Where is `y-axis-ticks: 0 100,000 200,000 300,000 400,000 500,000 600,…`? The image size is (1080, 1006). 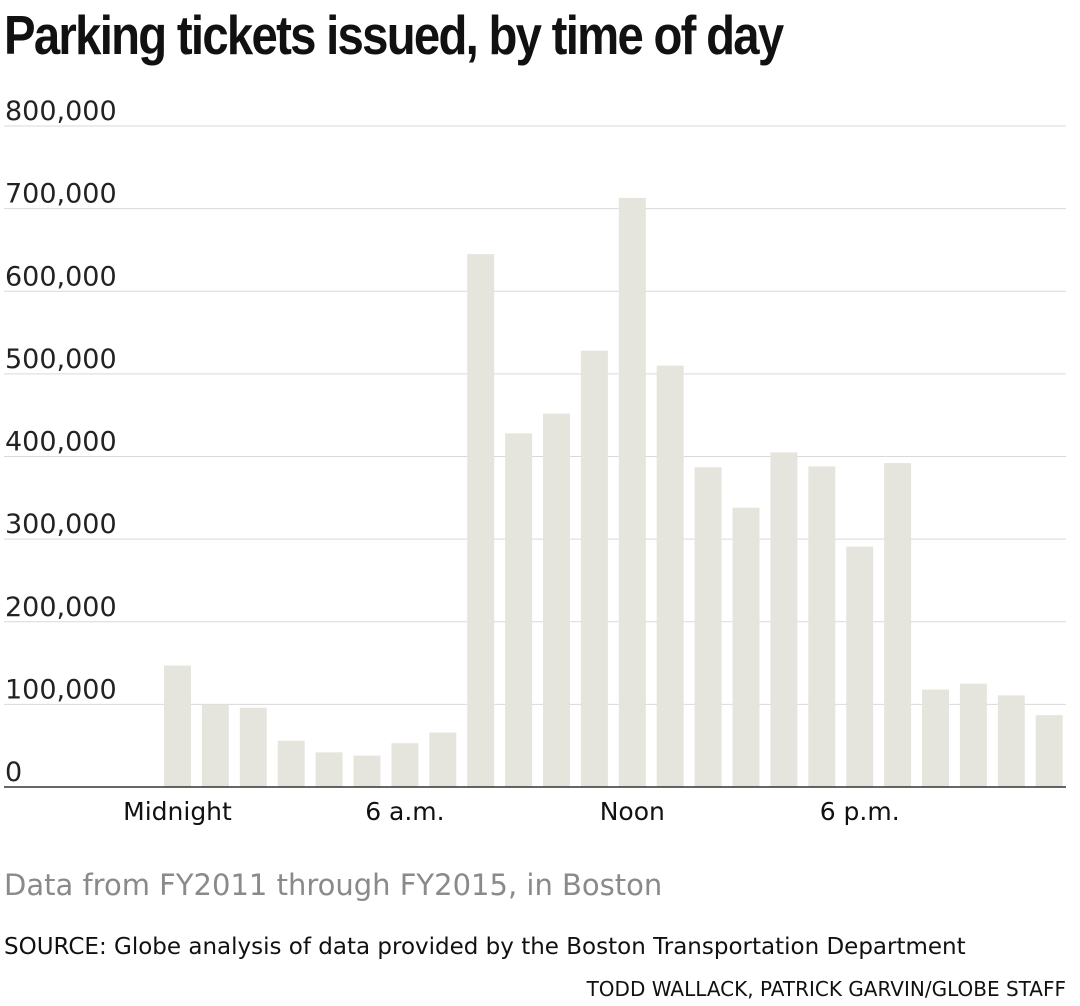
y-axis-ticks: 0 100,000 200,000 300,000 400,000 500,000 600,… is located at coordinates (61, 442).